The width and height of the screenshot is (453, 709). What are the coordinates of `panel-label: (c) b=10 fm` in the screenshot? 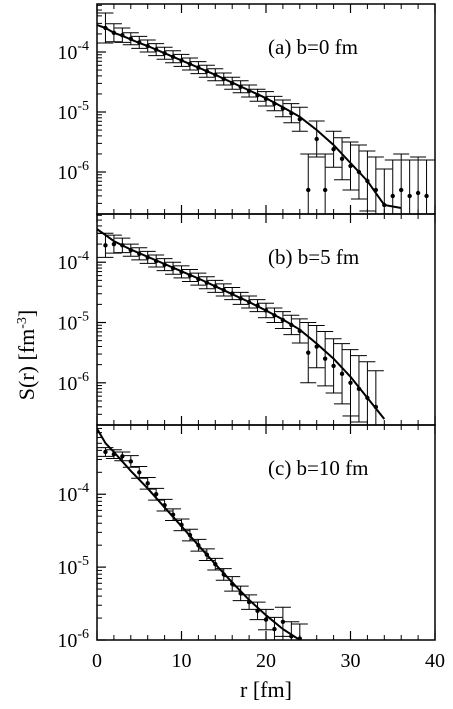 It's located at (318, 468).